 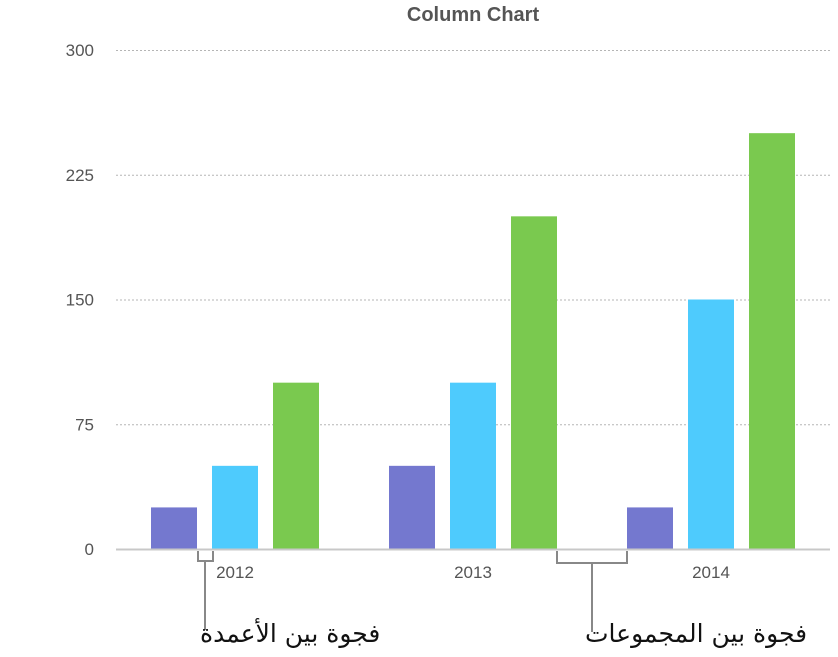 I want to click on y-tick-label: 300, so click(x=80, y=50).